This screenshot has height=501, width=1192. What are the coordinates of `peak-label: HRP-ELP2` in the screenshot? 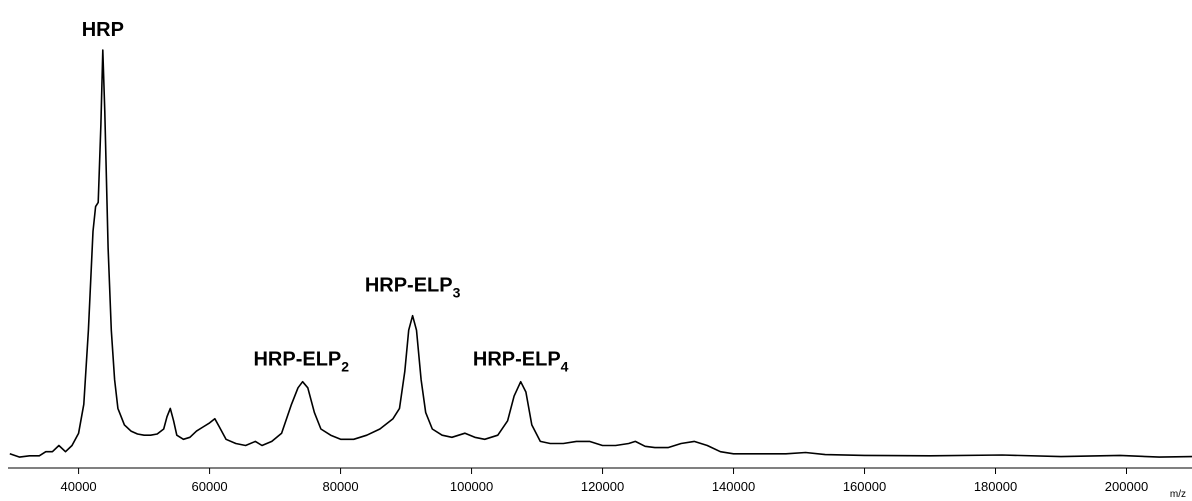 It's located at (301, 362).